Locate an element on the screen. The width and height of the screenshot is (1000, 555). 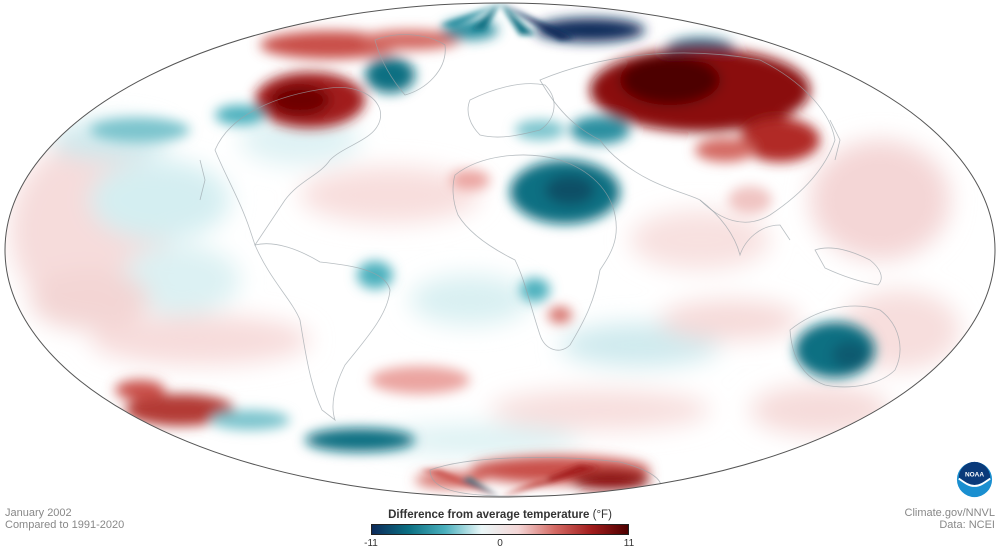
credit-source: Climate.gov/NNVL is located at coordinates (949, 513).